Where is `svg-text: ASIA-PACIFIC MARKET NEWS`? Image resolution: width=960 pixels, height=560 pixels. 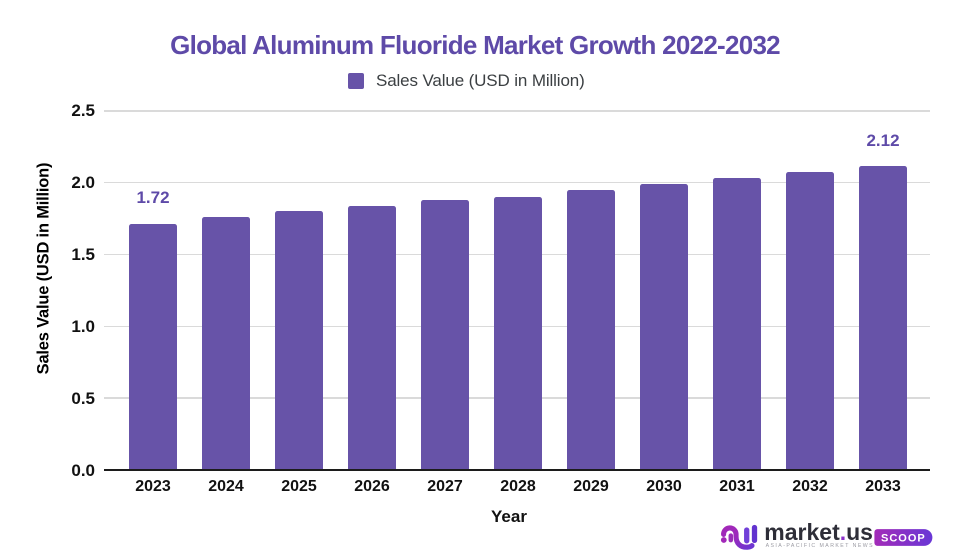
svg-text: ASIA-PACIFIC MARKET NEWS is located at coordinates (820, 546).